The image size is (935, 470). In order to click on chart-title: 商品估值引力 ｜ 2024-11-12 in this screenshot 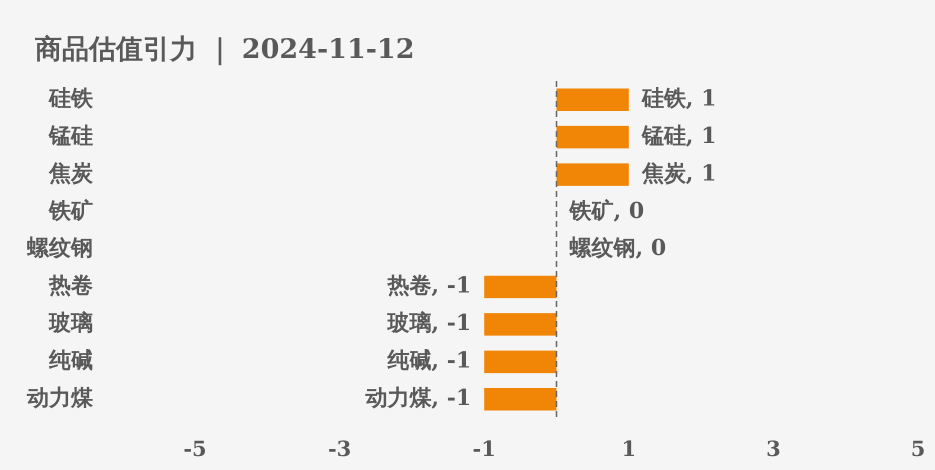, I will do `click(225, 50)`.